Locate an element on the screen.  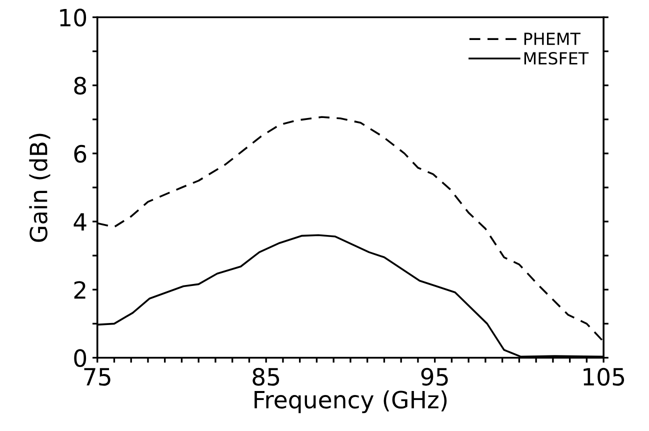
x-axis-title: Frequency (GHz) is located at coordinates (350, 402).